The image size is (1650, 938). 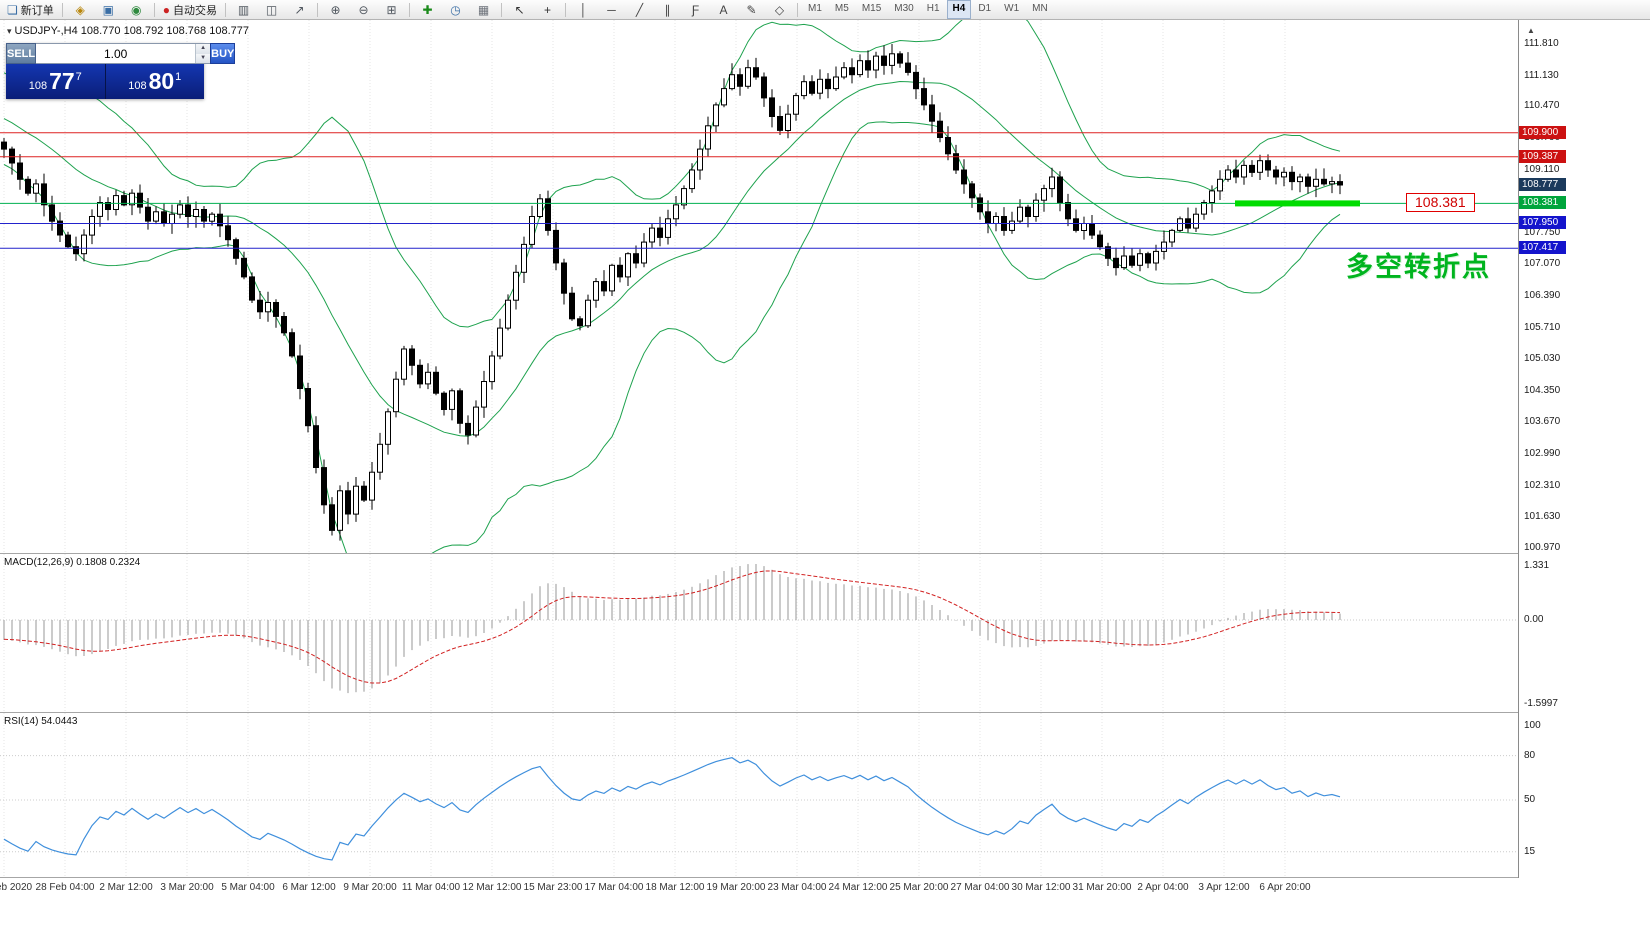 I want to click on templates-icon: ▦, so click(x=483, y=9).